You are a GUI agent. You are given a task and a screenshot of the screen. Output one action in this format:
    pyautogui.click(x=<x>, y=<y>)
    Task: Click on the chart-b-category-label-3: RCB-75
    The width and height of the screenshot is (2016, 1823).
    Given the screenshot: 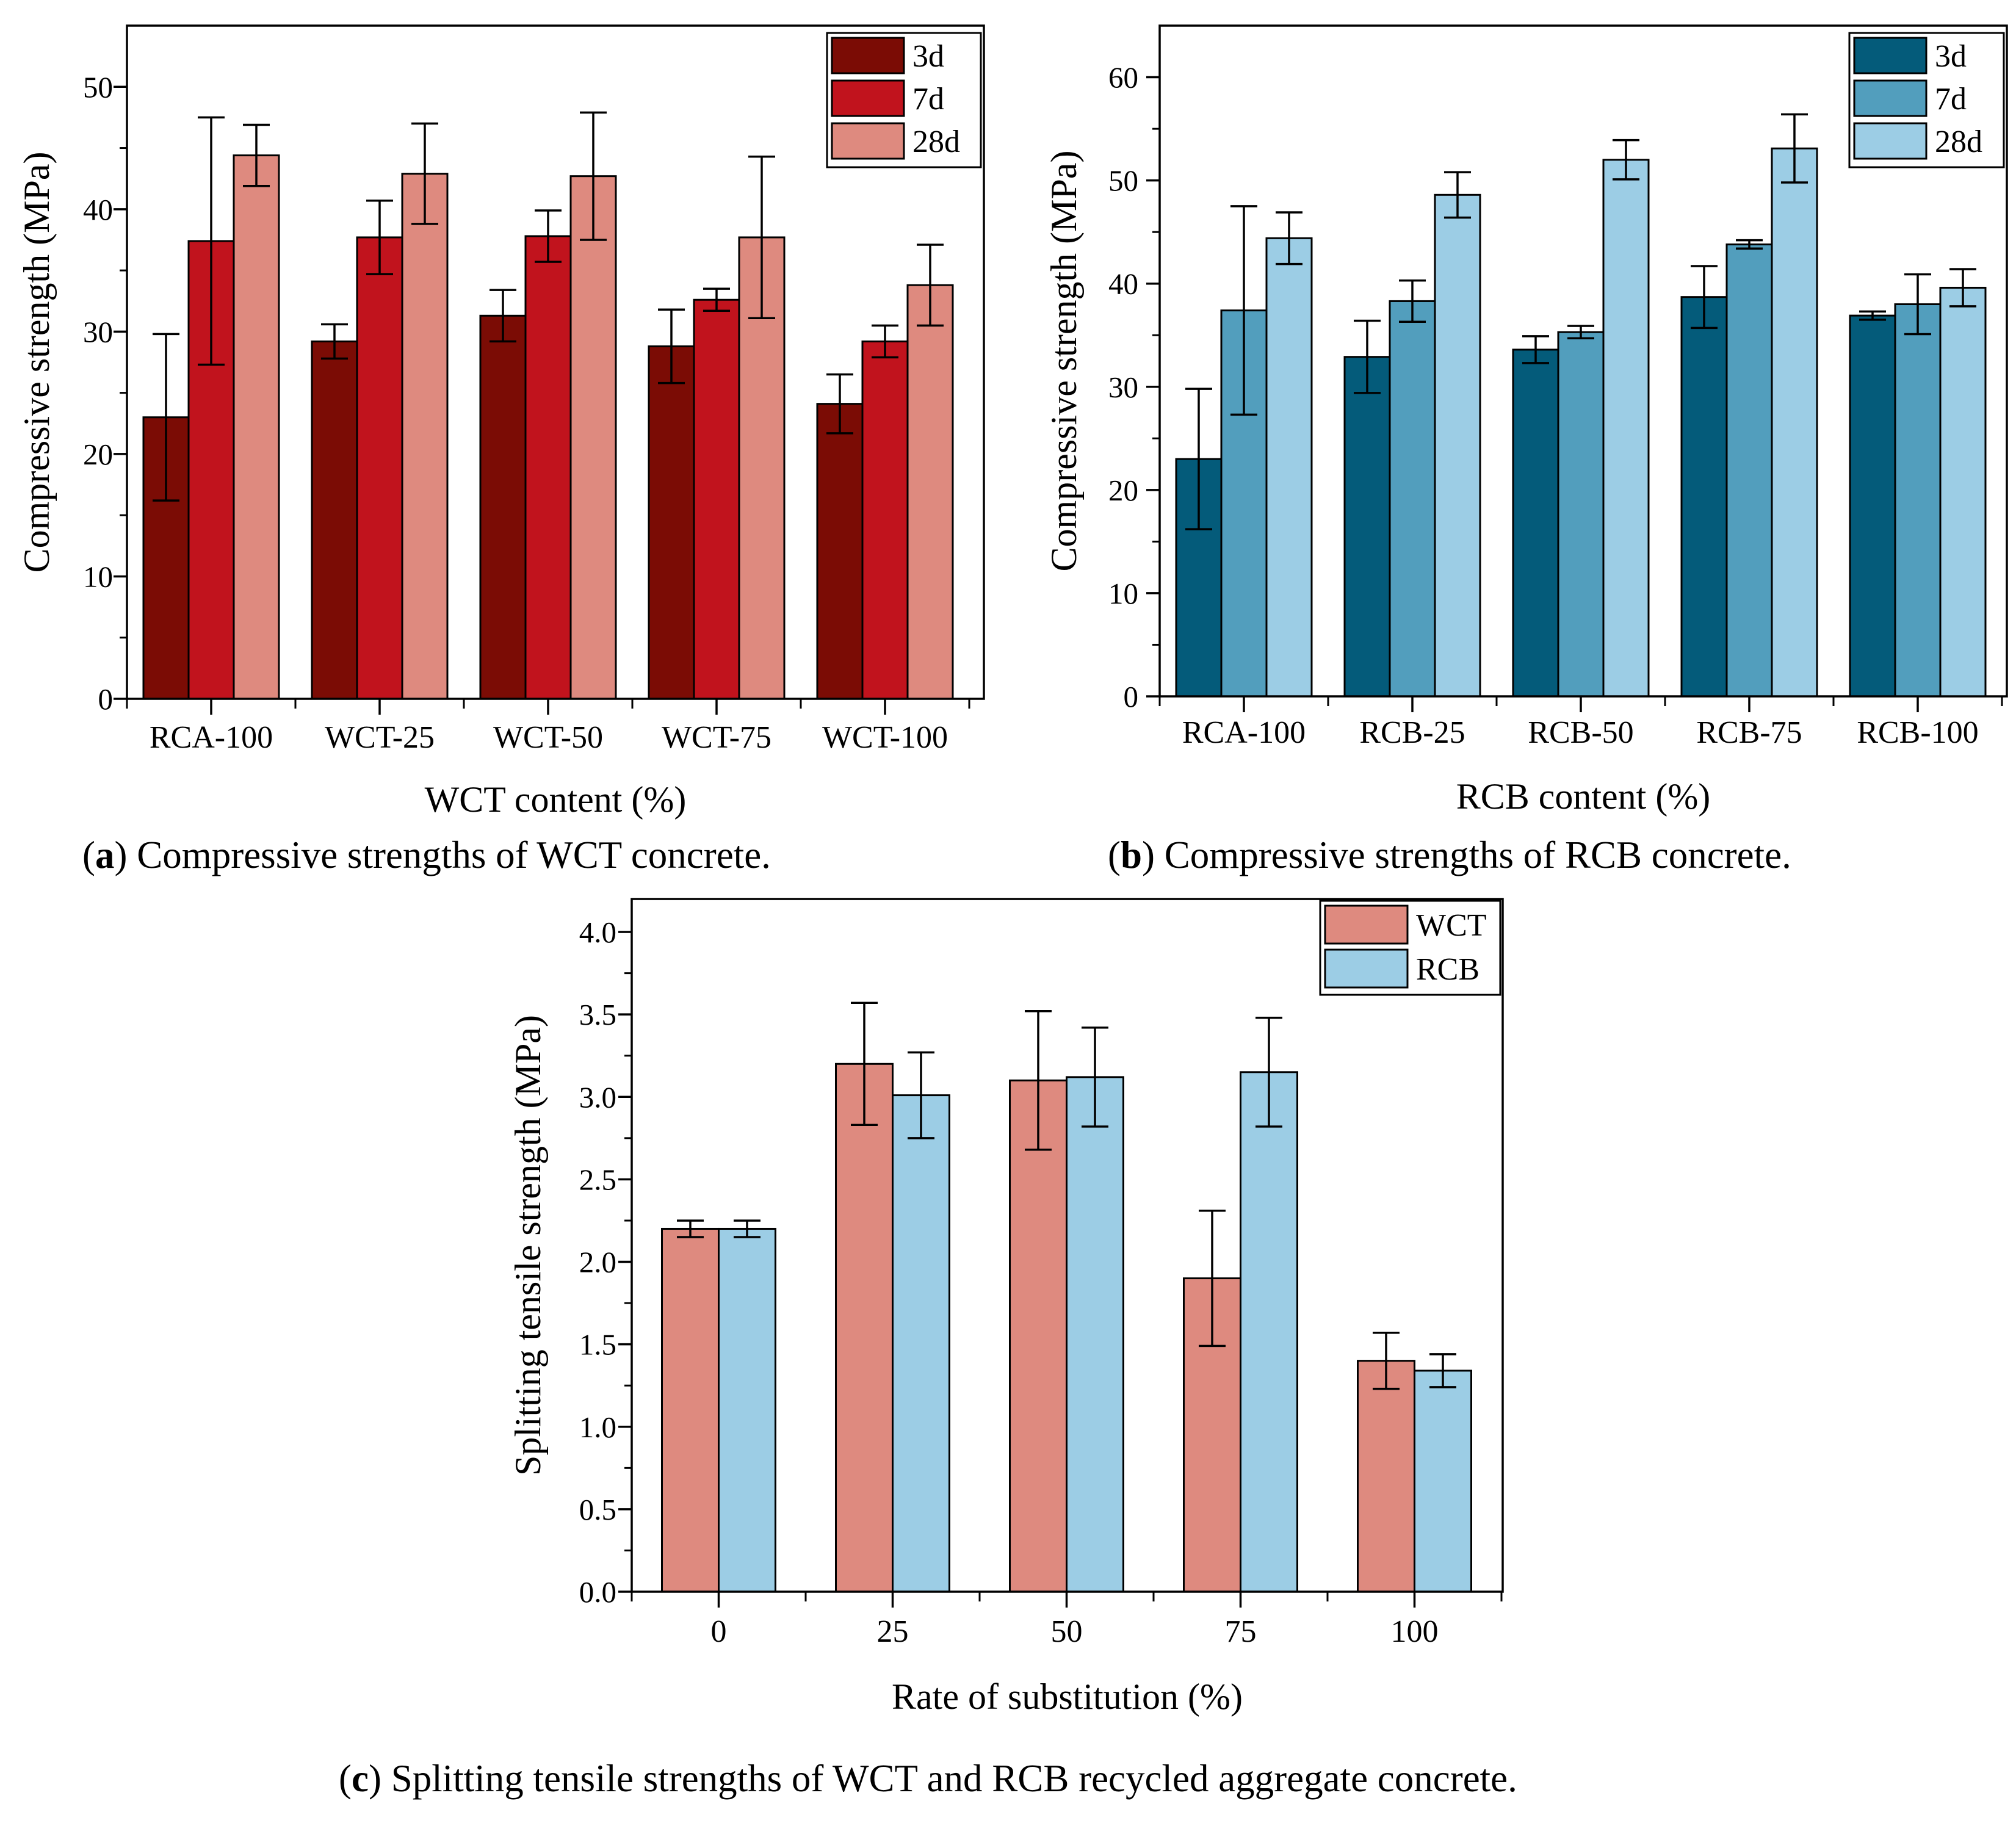 What is the action you would take?
    pyautogui.click(x=1749, y=732)
    